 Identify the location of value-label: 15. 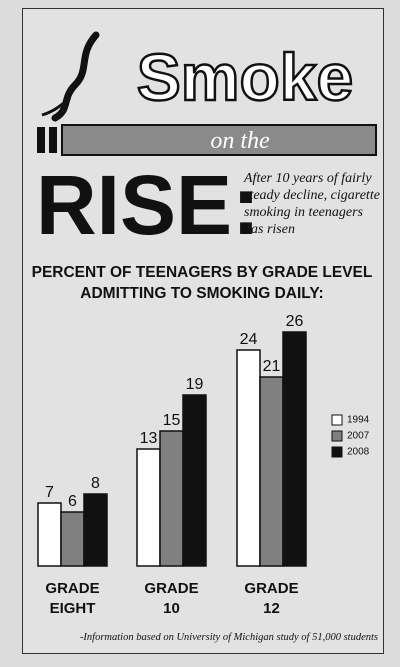
(172, 420).